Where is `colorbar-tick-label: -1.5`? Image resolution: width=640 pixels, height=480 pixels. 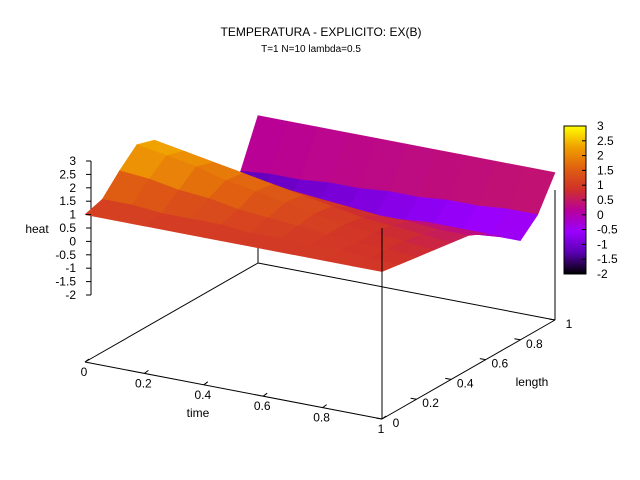
colorbar-tick-label: -1.5 is located at coordinates (607, 259).